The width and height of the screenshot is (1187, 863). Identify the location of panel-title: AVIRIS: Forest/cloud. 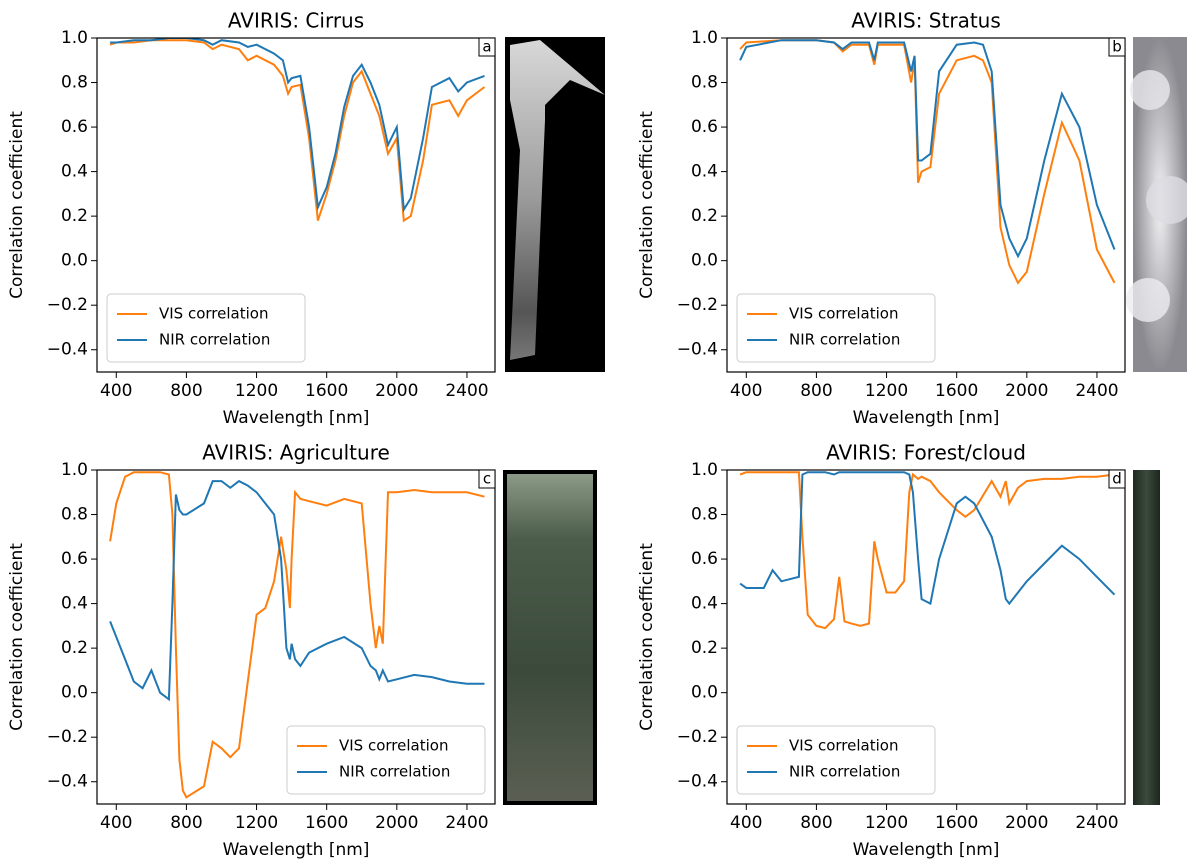
(926, 453).